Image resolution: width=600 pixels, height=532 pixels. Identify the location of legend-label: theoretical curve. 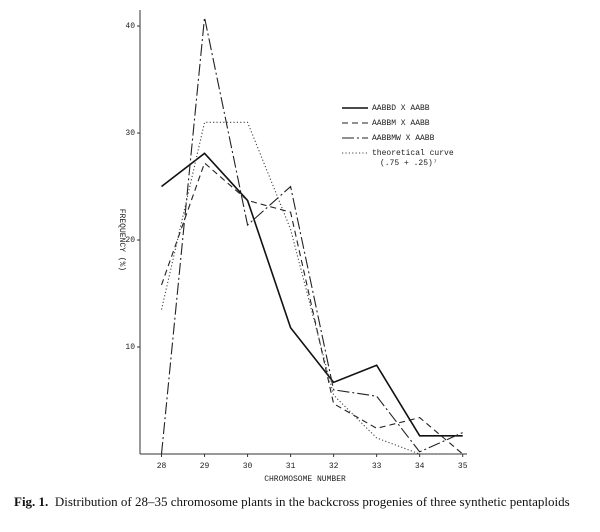
(413, 153).